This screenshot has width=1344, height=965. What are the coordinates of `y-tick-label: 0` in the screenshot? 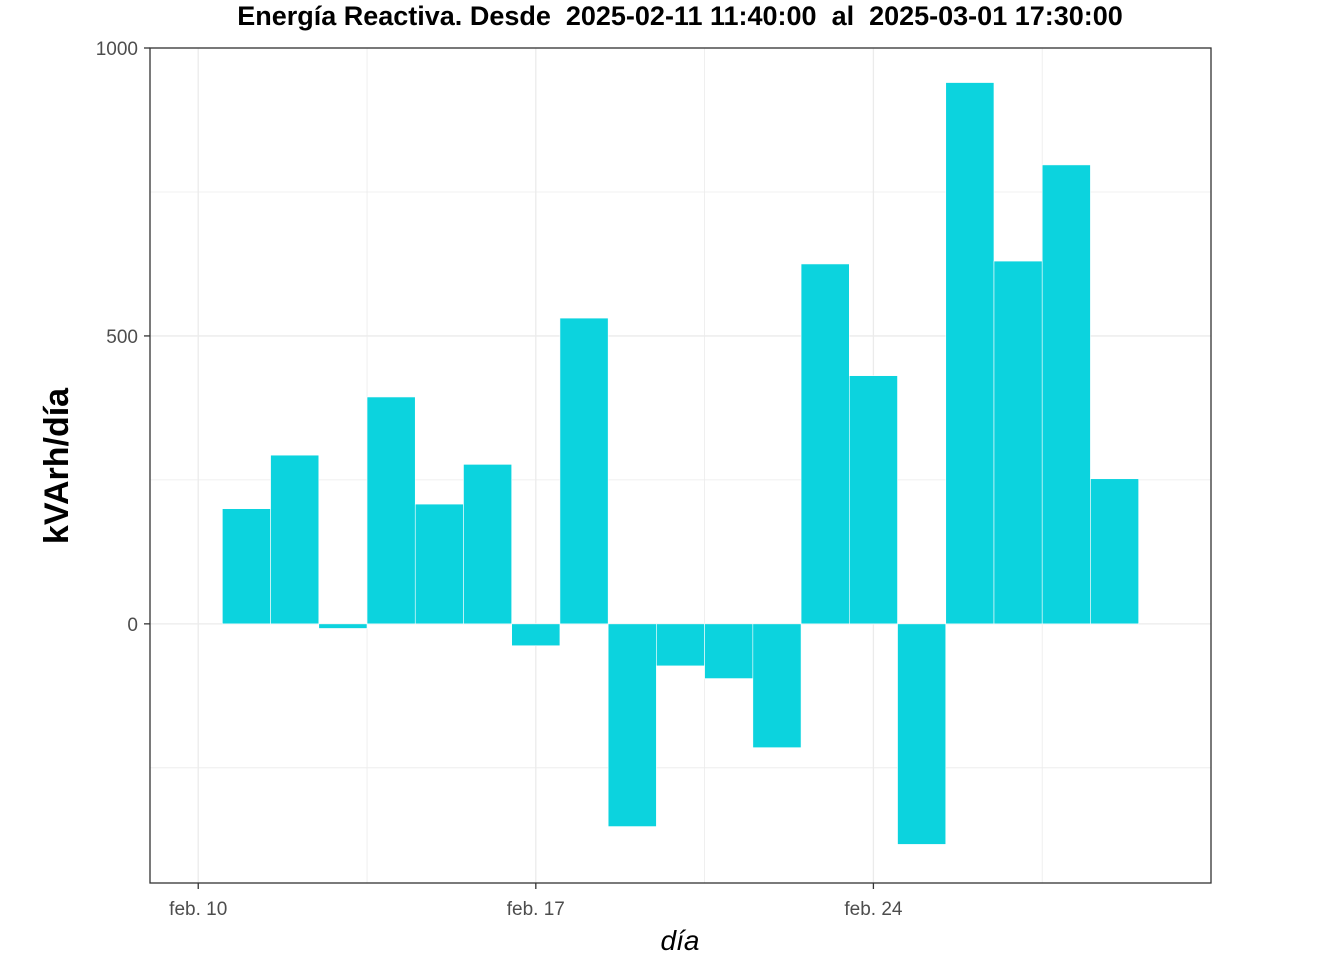 It's located at (132, 625).